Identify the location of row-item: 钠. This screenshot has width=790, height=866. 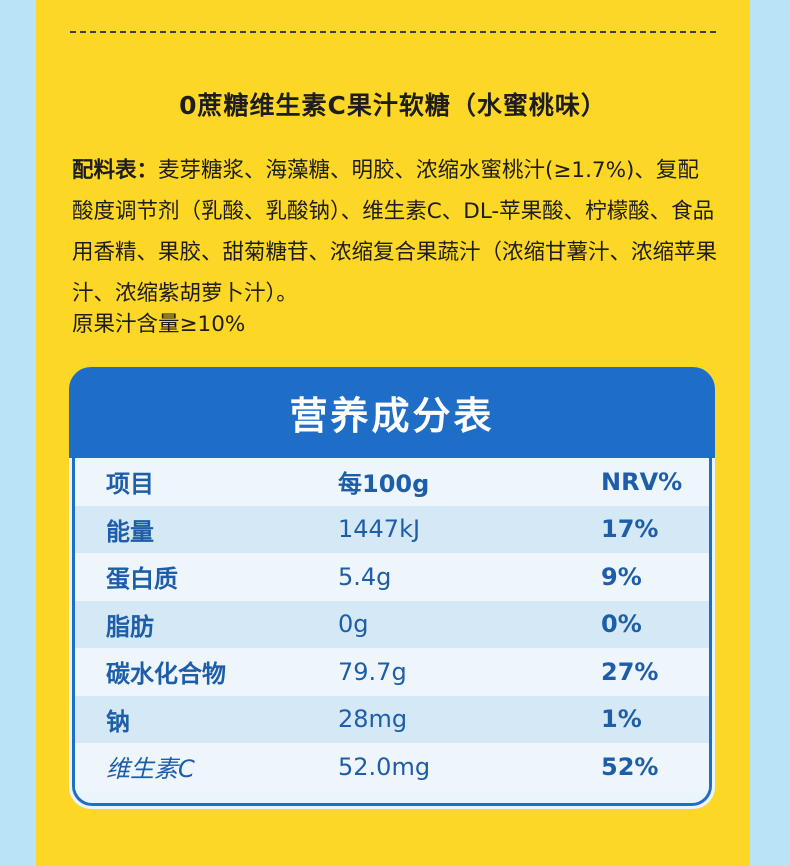
(118, 721).